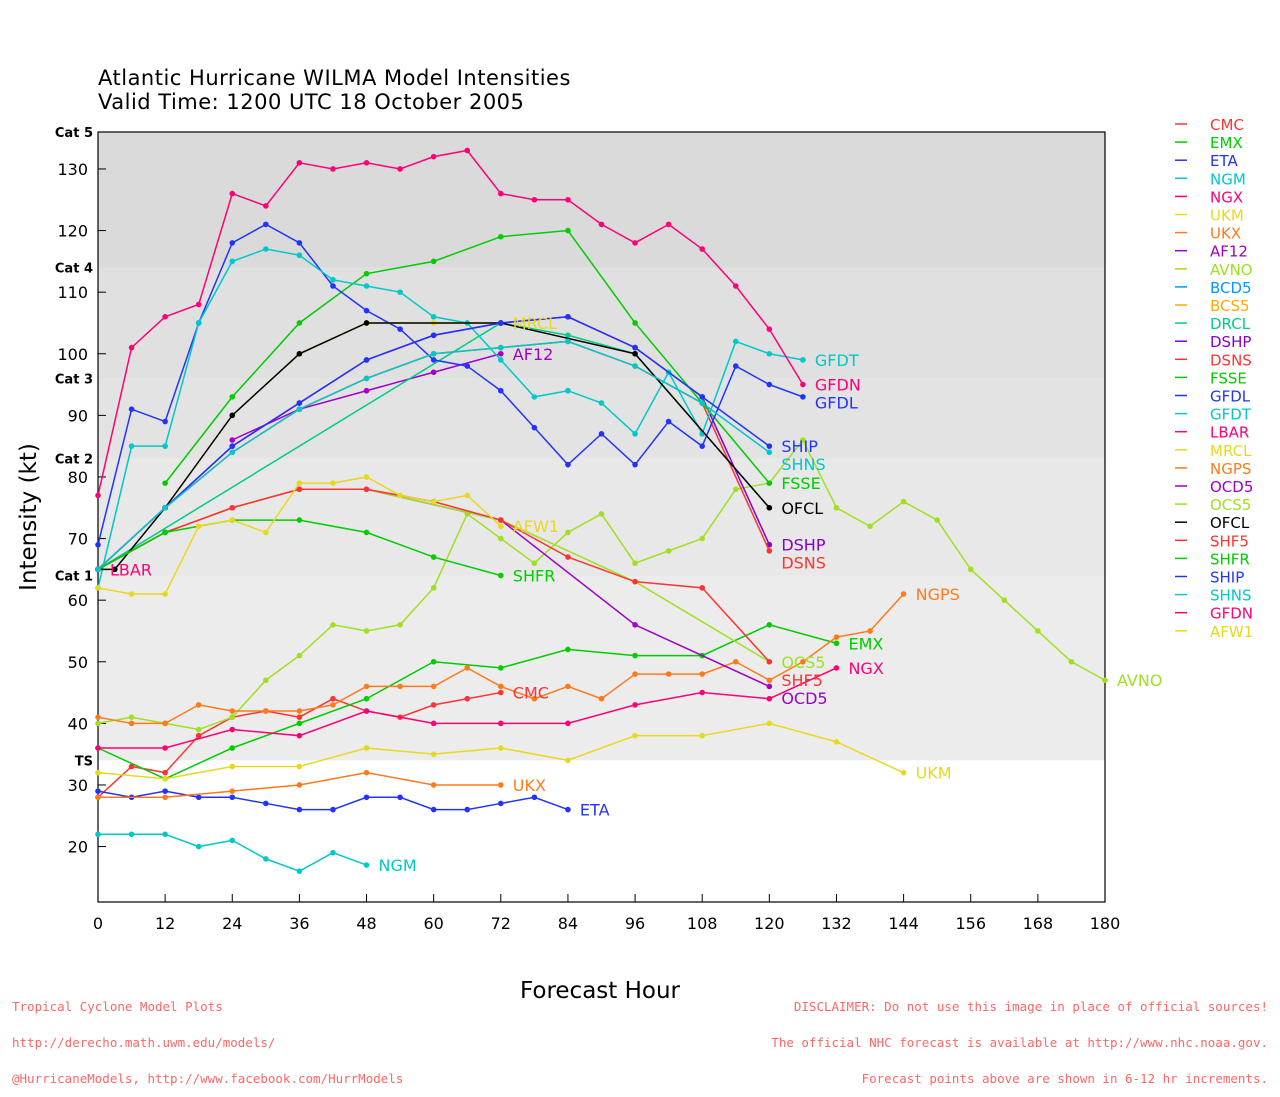 This screenshot has height=1097, width=1280. Describe the element at coordinates (535, 323) in the screenshot. I see `series-end-label: MRCL` at that location.